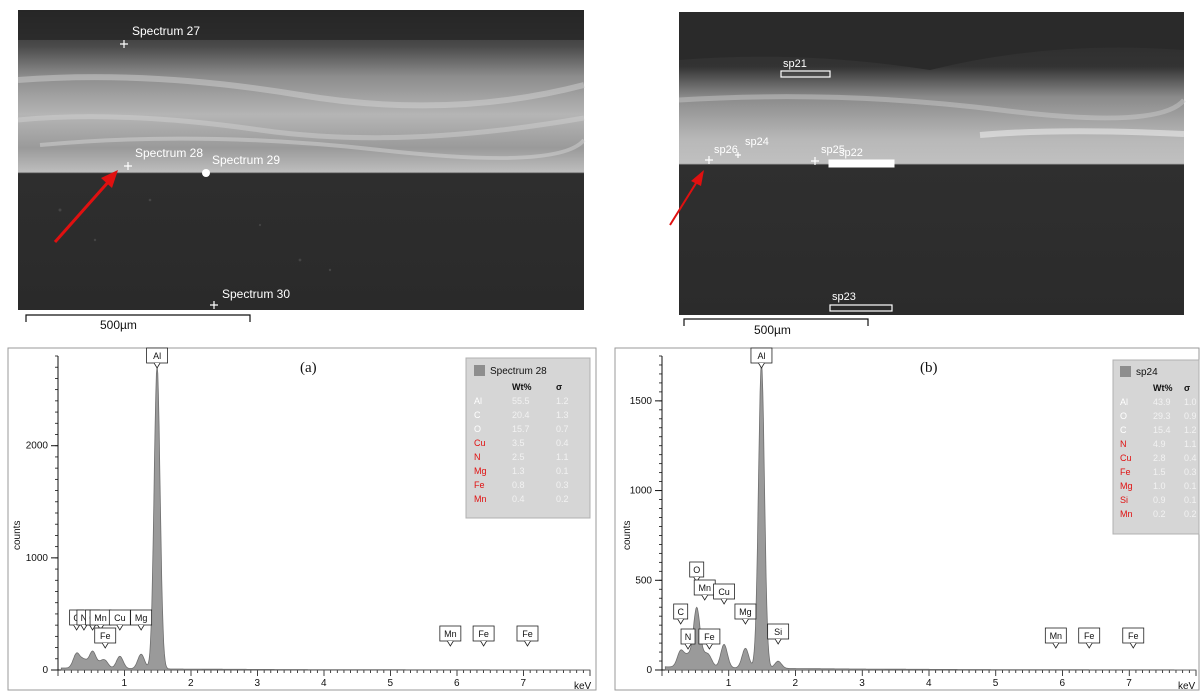  Describe the element at coordinates (308, 368) in the screenshot. I see `eds-a-panel-label: (a)` at that location.